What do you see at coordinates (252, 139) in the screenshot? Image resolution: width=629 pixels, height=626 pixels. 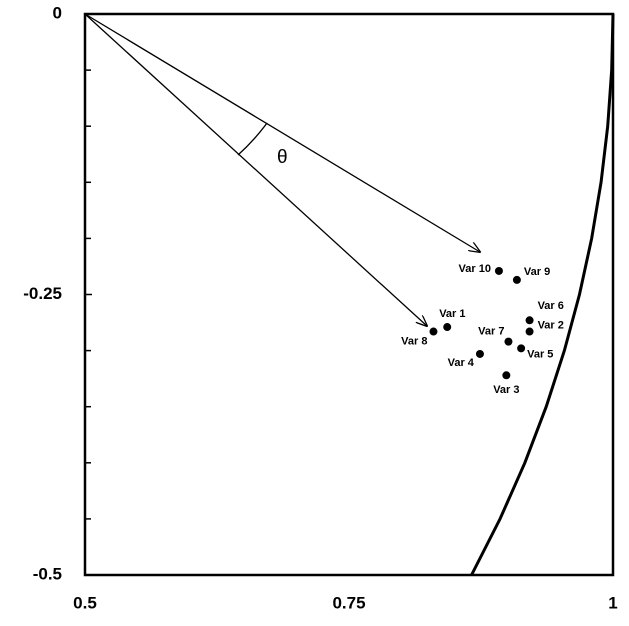 I see `angle-arc` at bounding box center [252, 139].